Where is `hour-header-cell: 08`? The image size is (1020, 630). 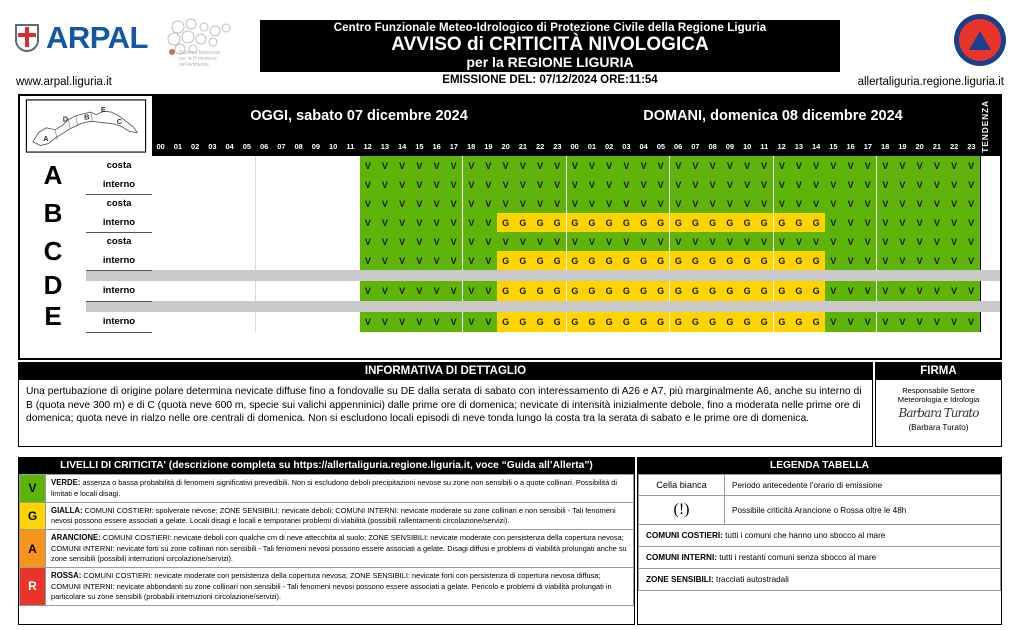 hour-header-cell: 08 is located at coordinates (713, 146).